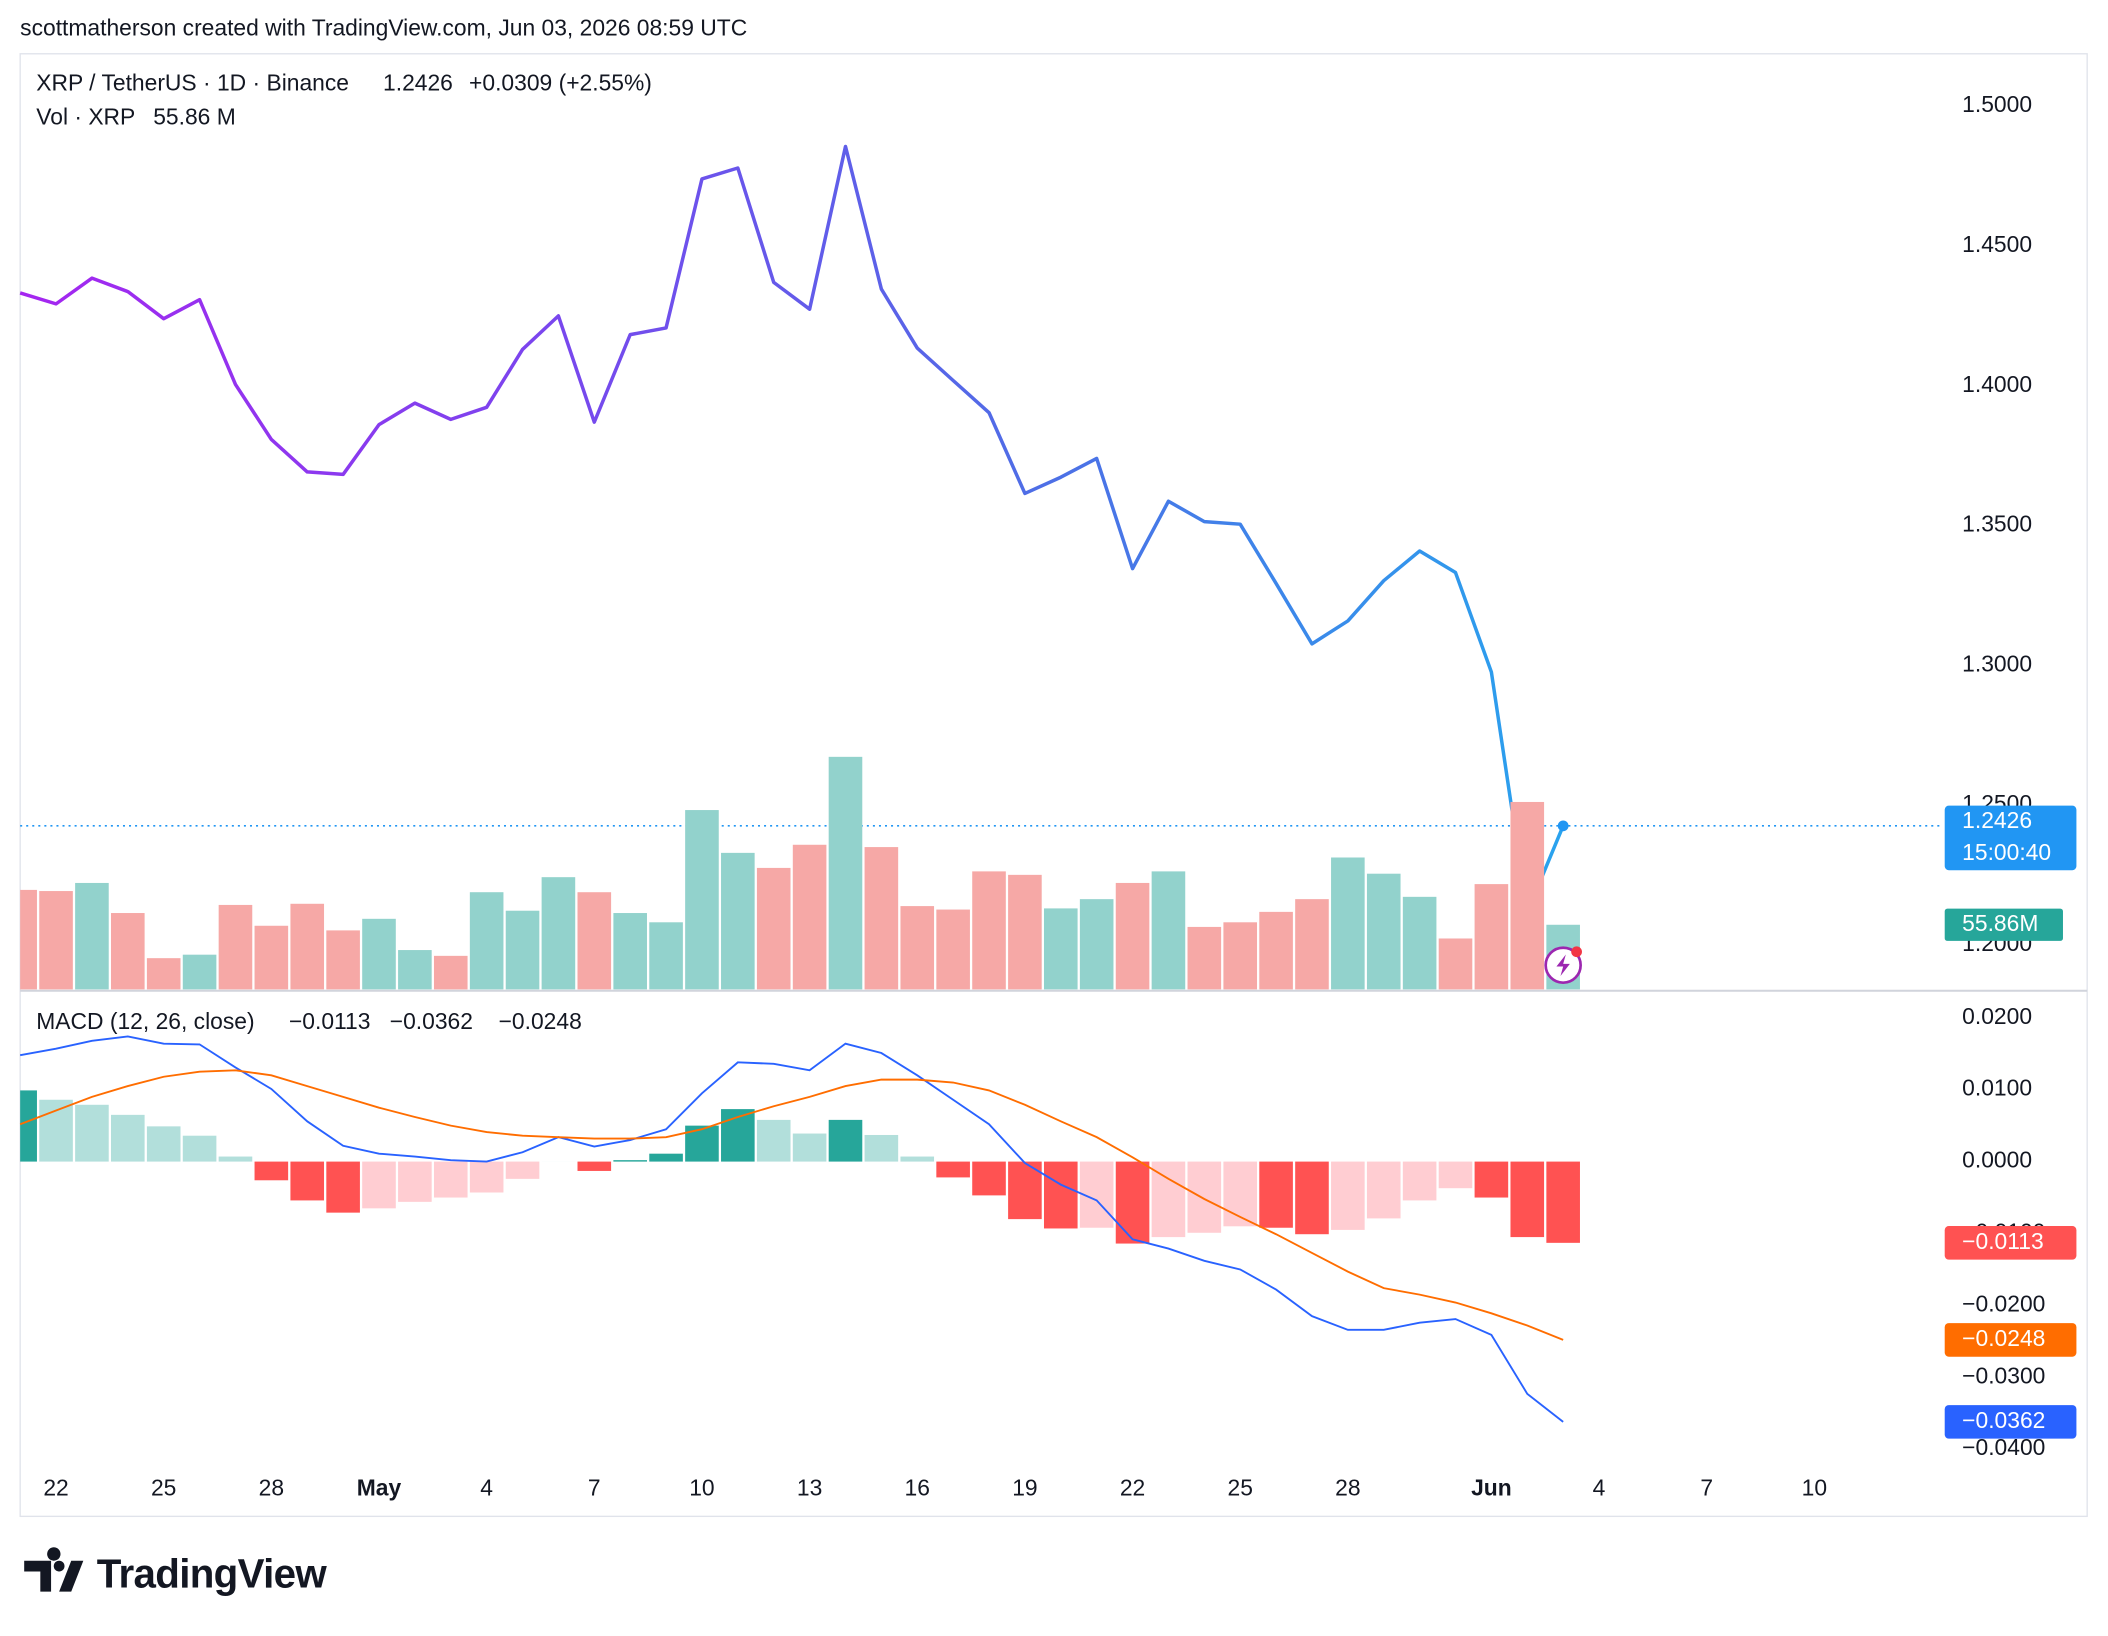 Image resolution: width=2108 pixels, height=1636 pixels. I want to click on series-tag-text: −0.0362, so click(2003, 1420).